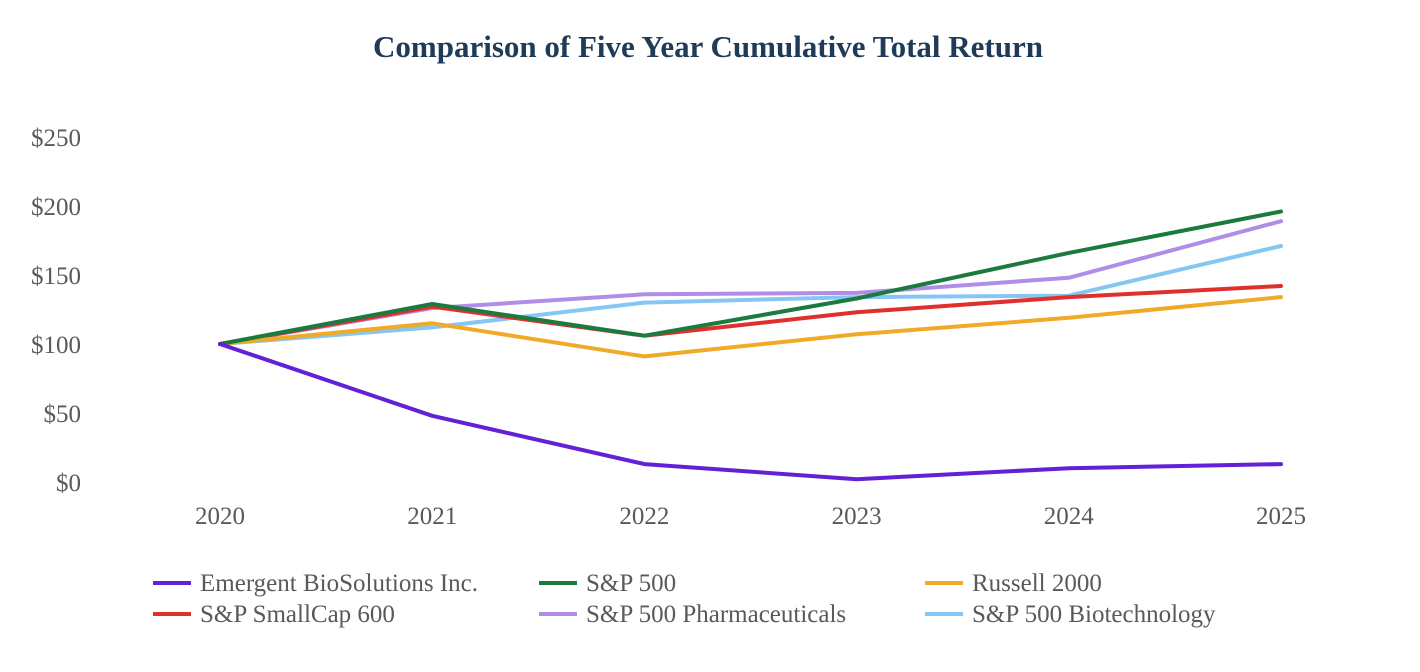 The width and height of the screenshot is (1420, 672). What do you see at coordinates (56, 207) in the screenshot?
I see `y-tick-label: $200` at bounding box center [56, 207].